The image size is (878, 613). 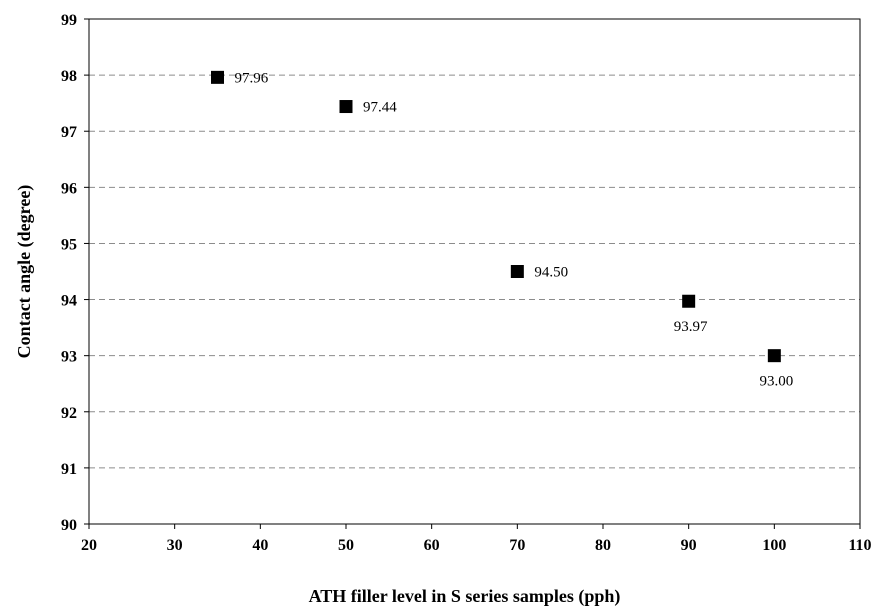 I want to click on data-label-5: 93.00, so click(x=776, y=382).